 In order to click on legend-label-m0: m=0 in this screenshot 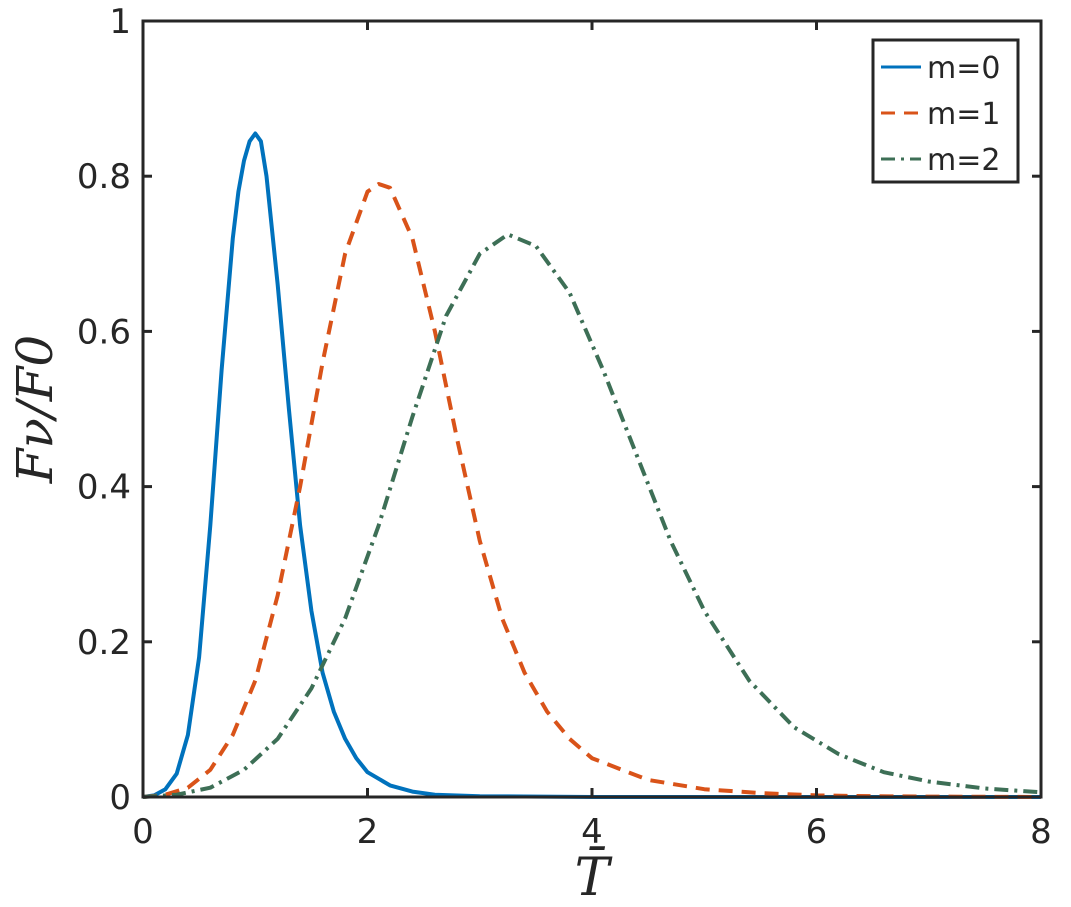, I will do `click(963, 68)`.